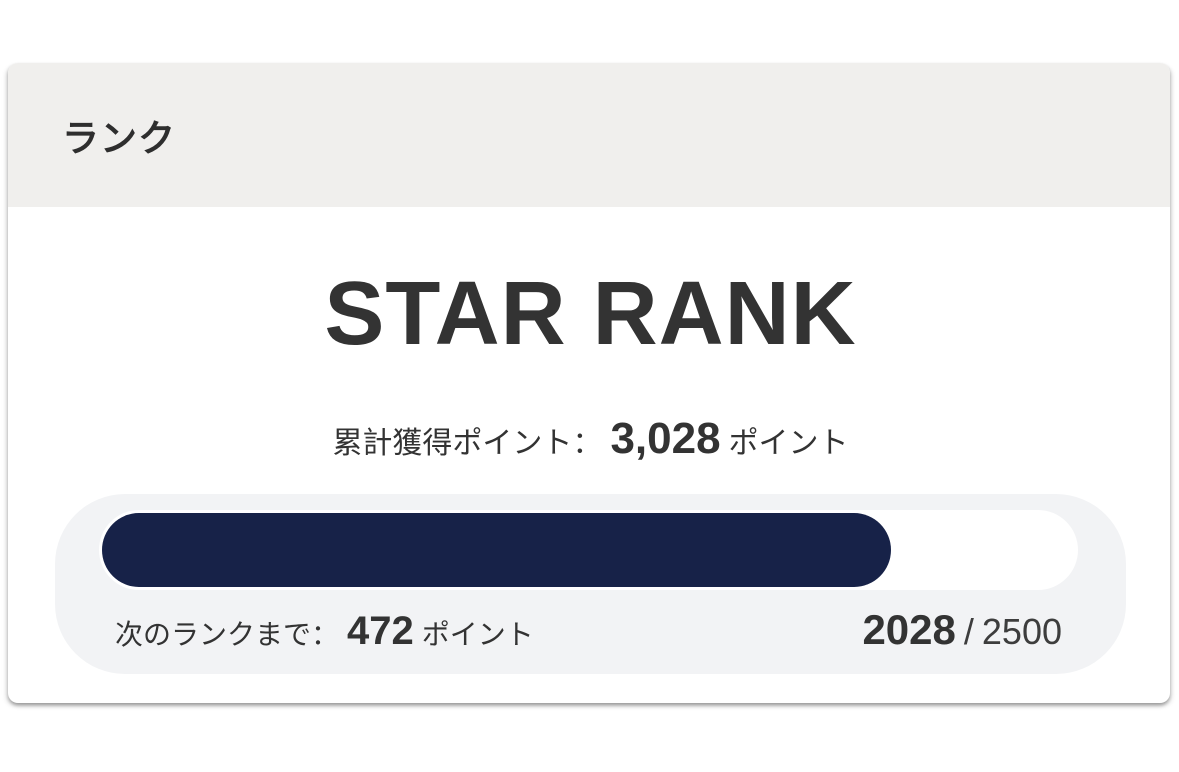 The image size is (1179, 772). I want to click on total-points-line: 累計獲得ポイント： 3,028 ポイント, so click(590, 439).